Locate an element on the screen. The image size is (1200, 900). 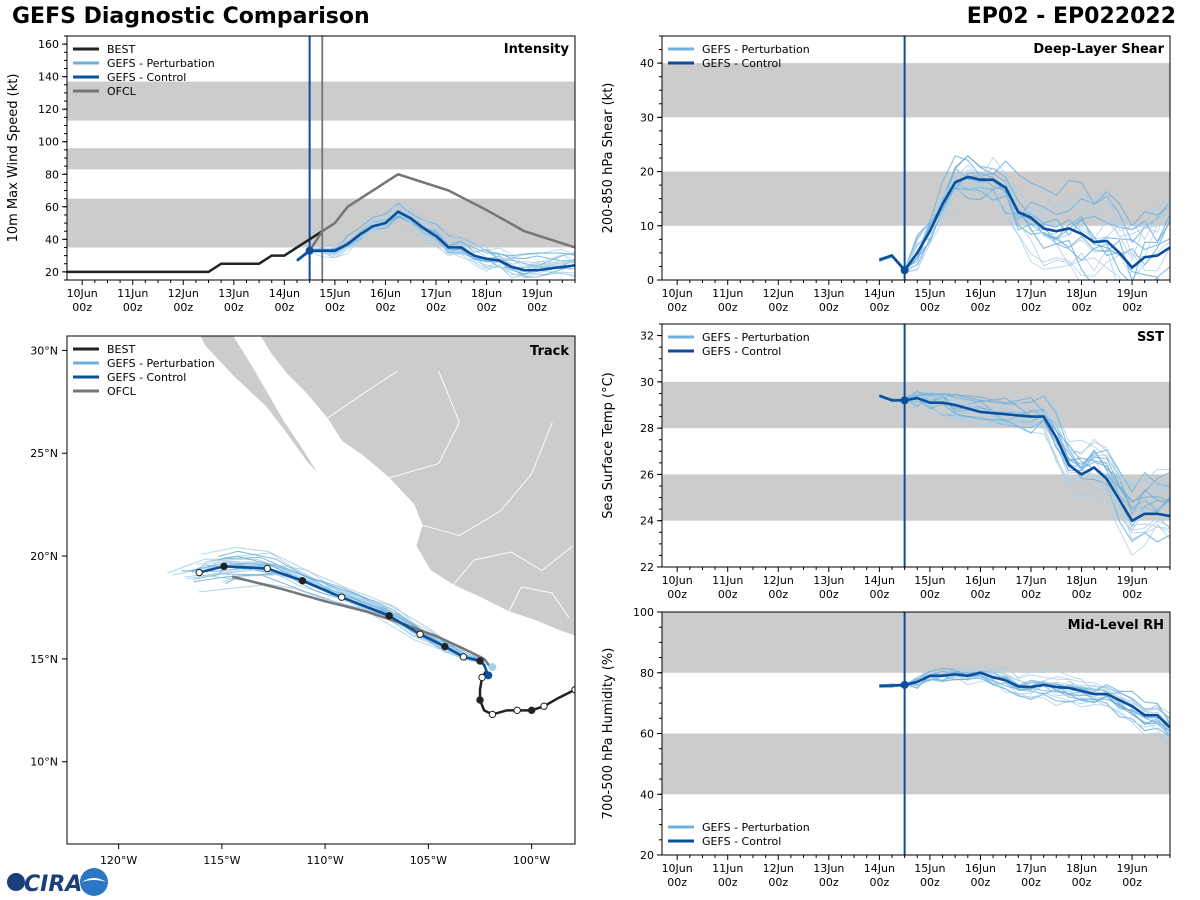
y-axis-label: 200-850 hPa Shear (kt) is located at coordinates (608, 158).